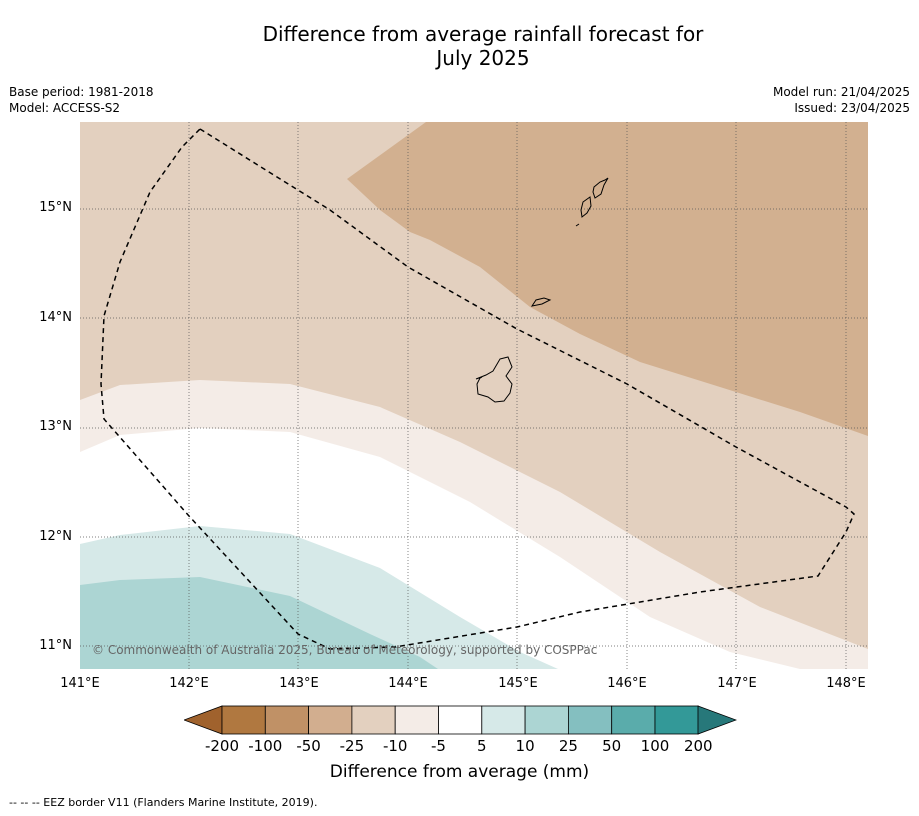 Image resolution: width=919 pixels, height=816 pixels. Describe the element at coordinates (55, 536) in the screenshot. I see `lat-label-12: 12°N` at that location.